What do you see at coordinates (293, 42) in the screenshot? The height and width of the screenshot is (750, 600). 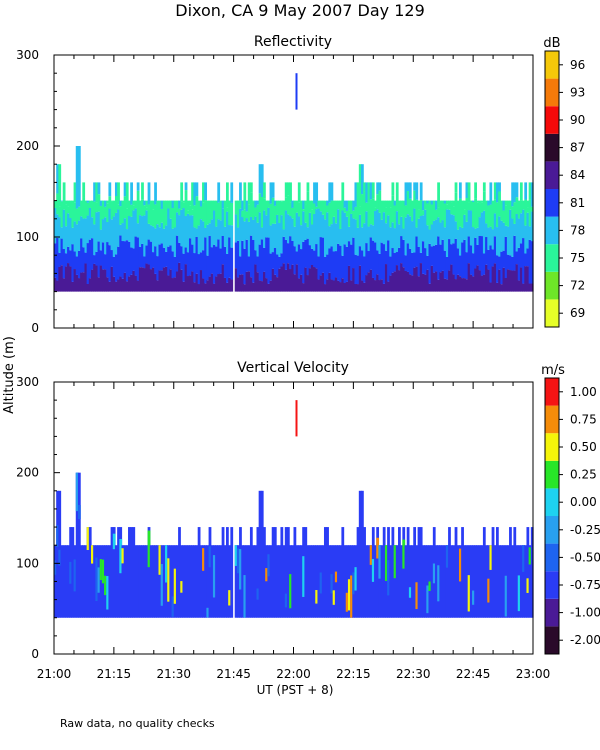 I see `reflectivity-title: Reflectivity` at bounding box center [293, 42].